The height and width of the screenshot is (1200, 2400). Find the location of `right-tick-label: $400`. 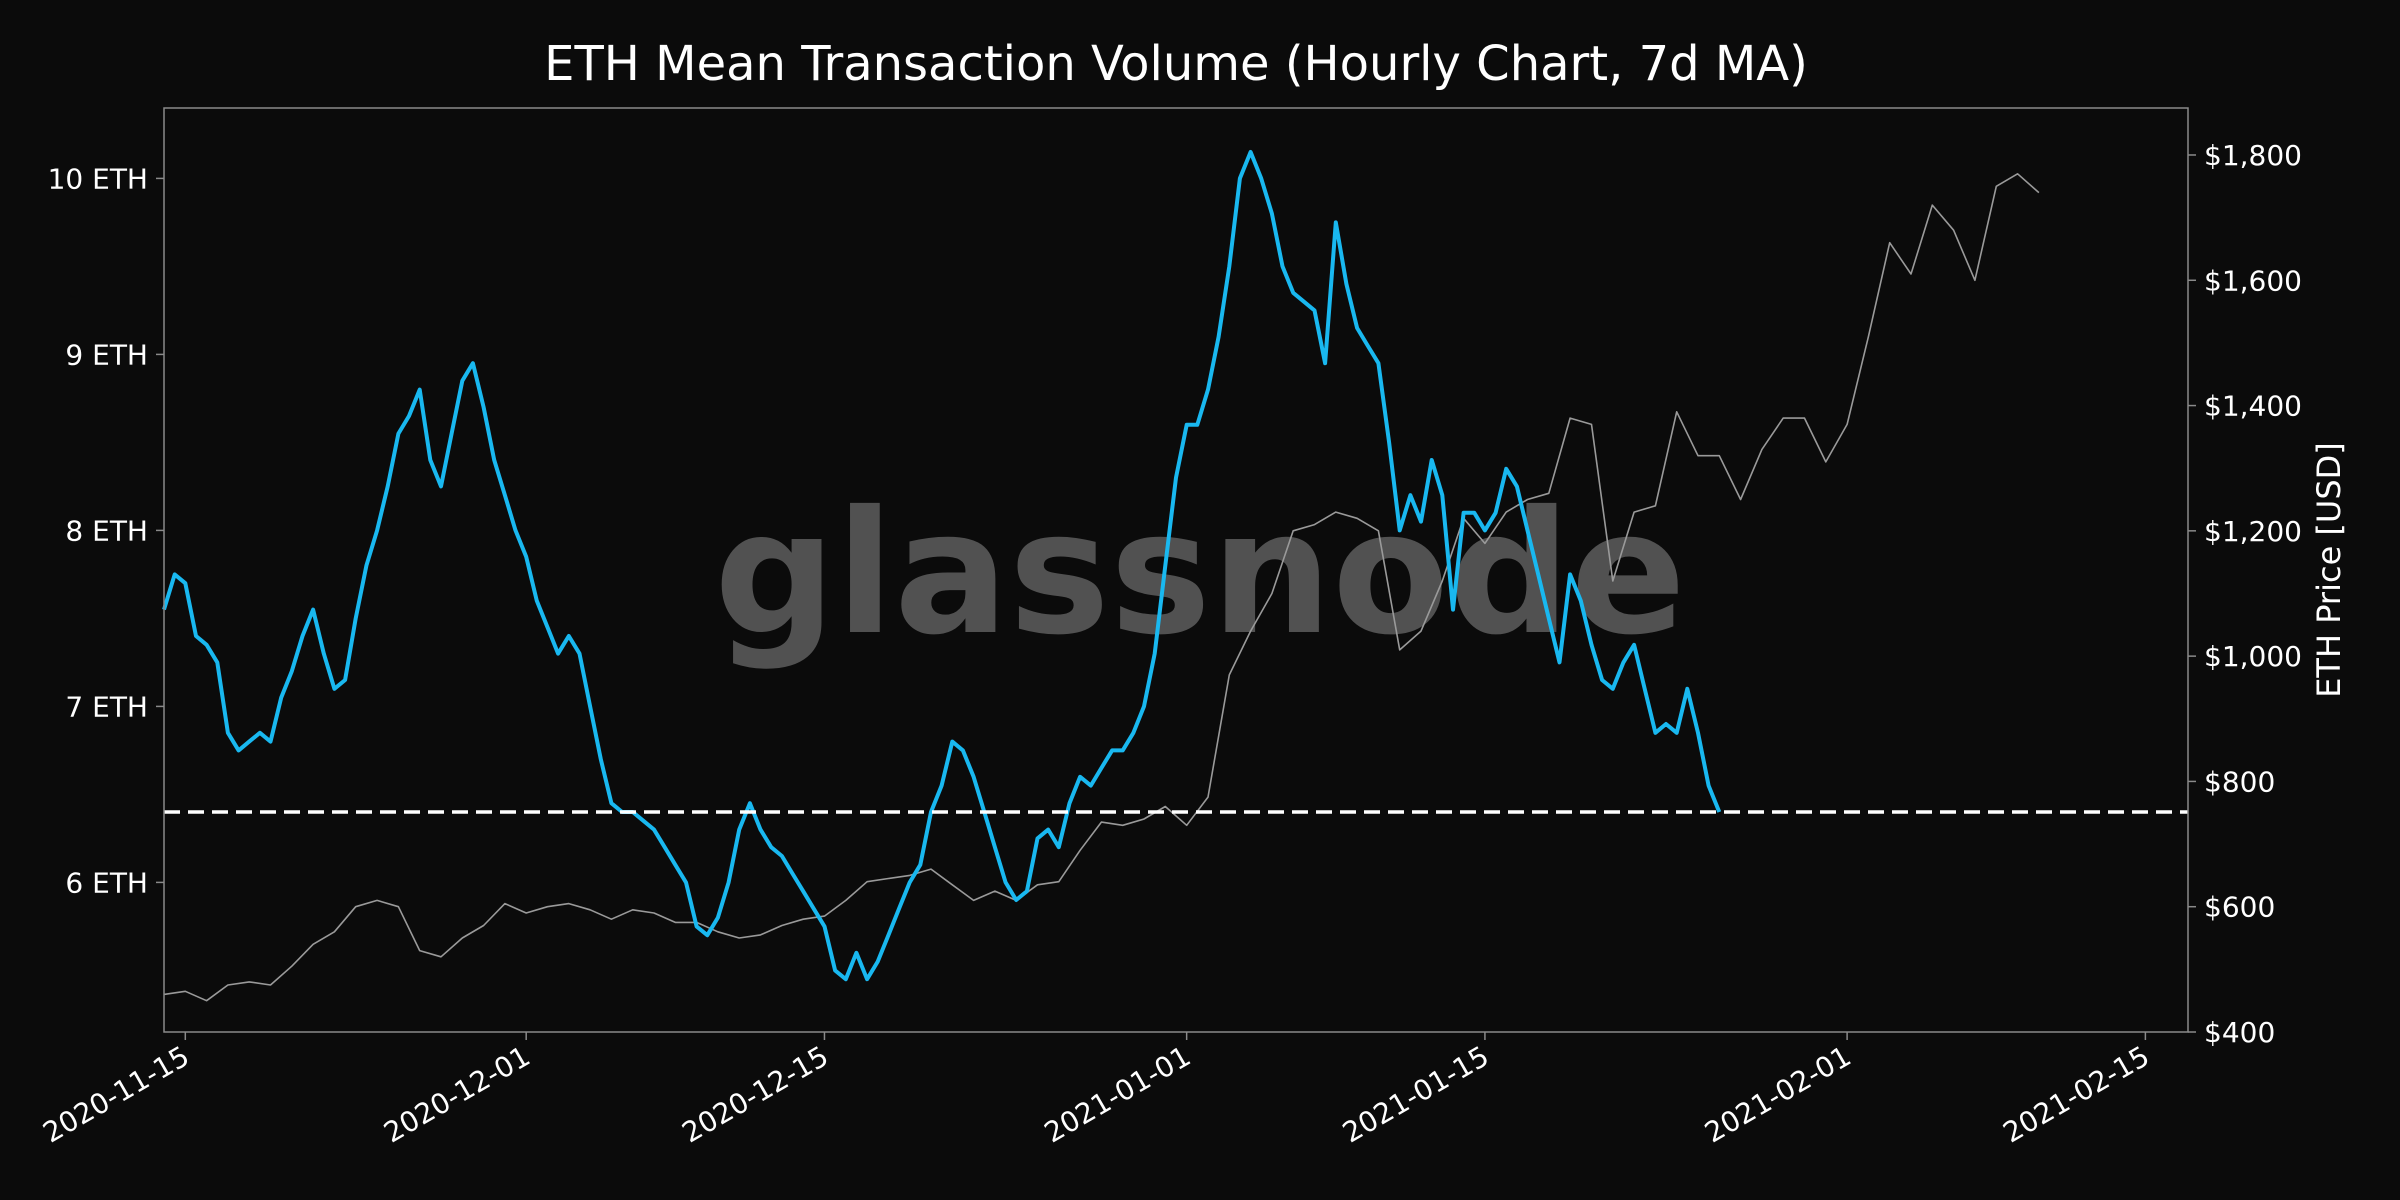

right-tick-label: $400 is located at coordinates (2239, 1032).